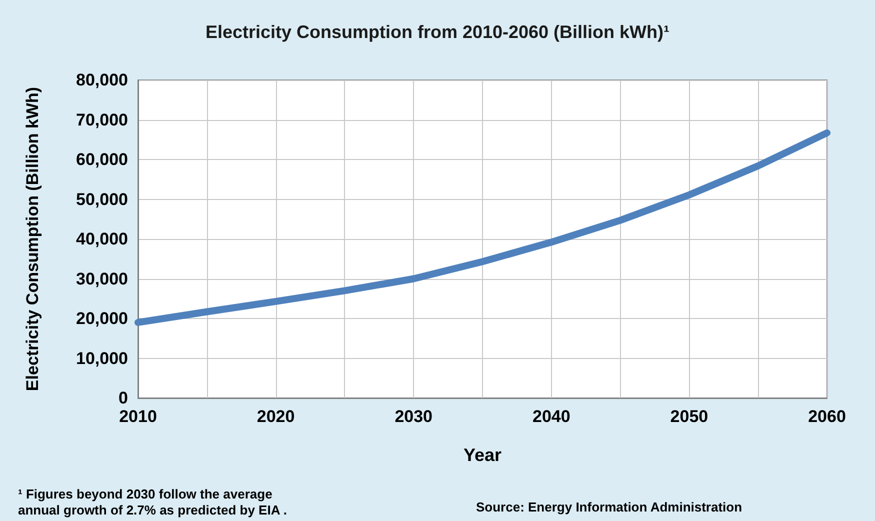 This screenshot has height=521, width=875. Describe the element at coordinates (123, 398) in the screenshot. I see `y-tick-label: 0` at that location.